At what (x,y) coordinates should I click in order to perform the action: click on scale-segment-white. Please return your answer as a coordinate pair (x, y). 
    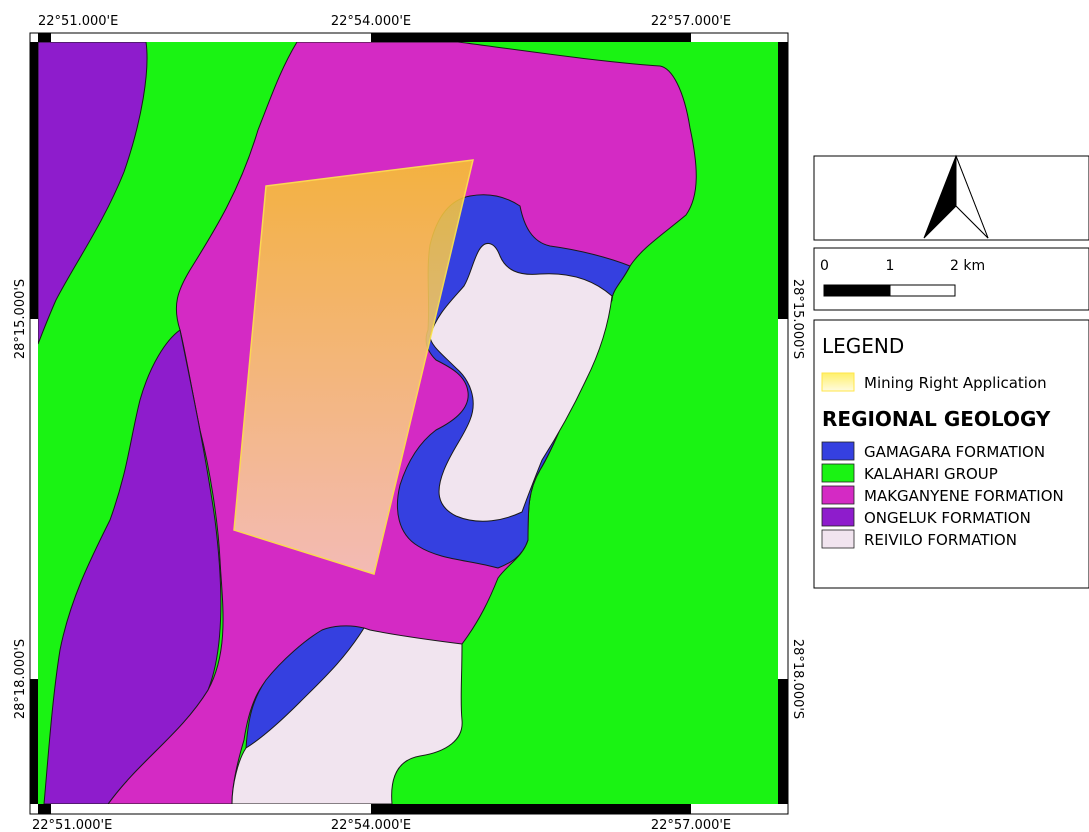
    Looking at the image, I should click on (922, 290).